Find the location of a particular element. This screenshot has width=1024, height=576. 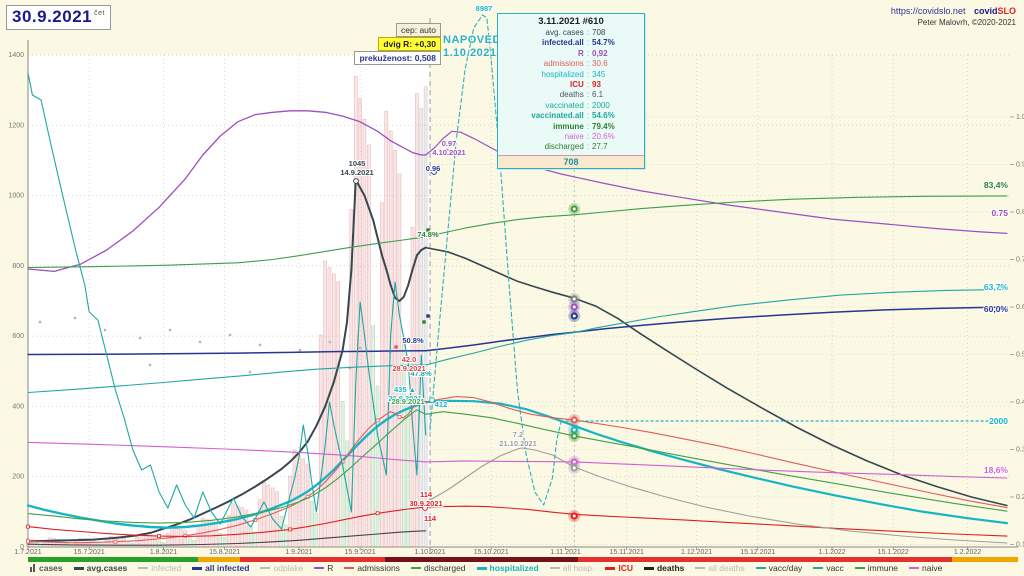

legend-item-label: all infected is located at coordinates (227, 568).